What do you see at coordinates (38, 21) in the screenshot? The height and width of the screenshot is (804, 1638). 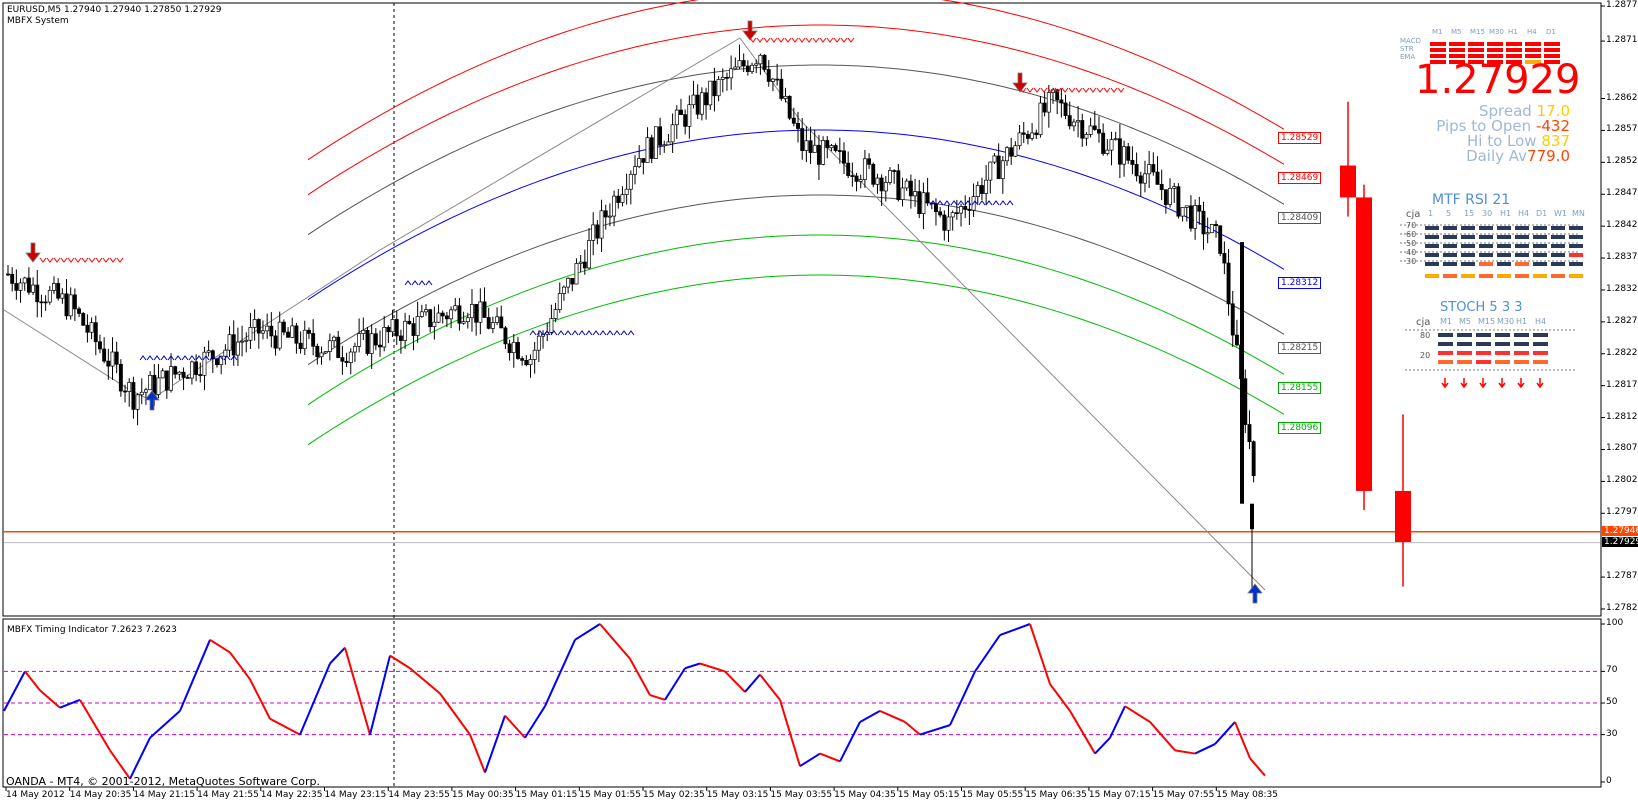 I see `system-name: MBFX System` at bounding box center [38, 21].